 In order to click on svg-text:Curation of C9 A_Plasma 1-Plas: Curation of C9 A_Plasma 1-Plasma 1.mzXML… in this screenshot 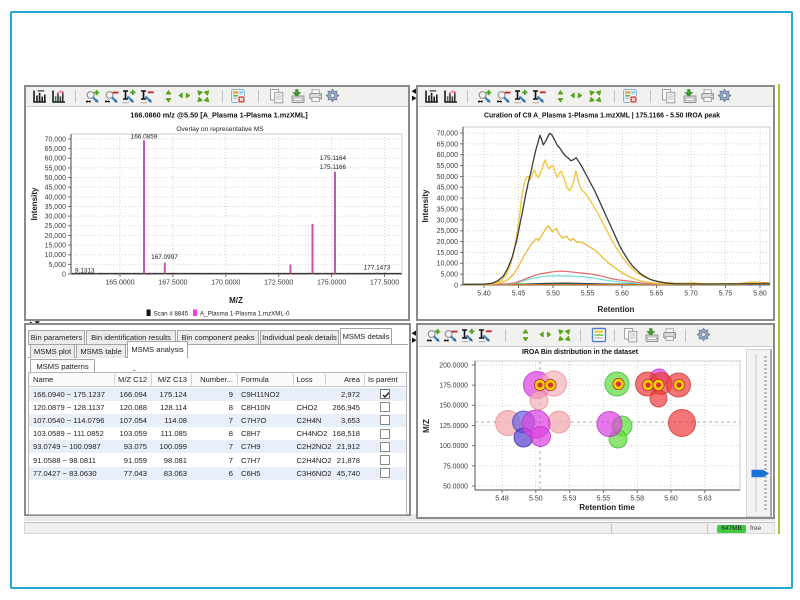, I will do `click(602, 116)`.